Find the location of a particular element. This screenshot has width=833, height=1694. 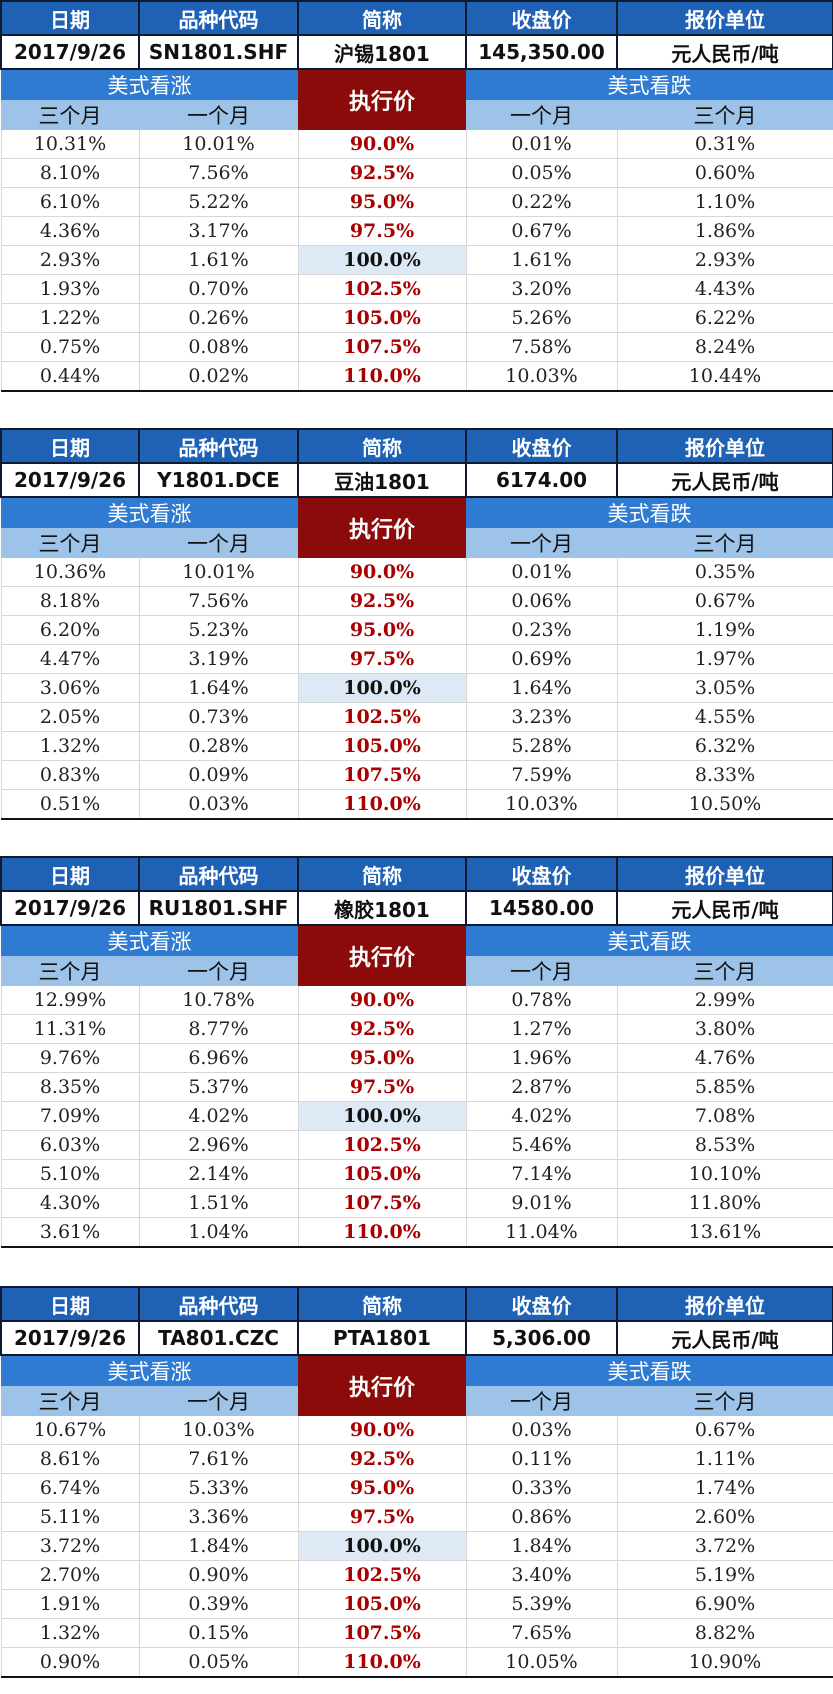

call-1m-value: 10.01% is located at coordinates (219, 572).